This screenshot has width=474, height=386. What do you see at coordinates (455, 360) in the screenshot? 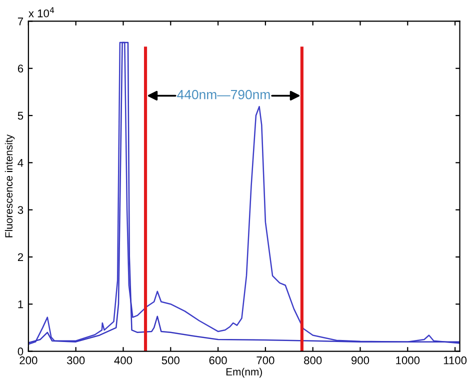
I see `x-tick-label: 1100` at bounding box center [455, 360].